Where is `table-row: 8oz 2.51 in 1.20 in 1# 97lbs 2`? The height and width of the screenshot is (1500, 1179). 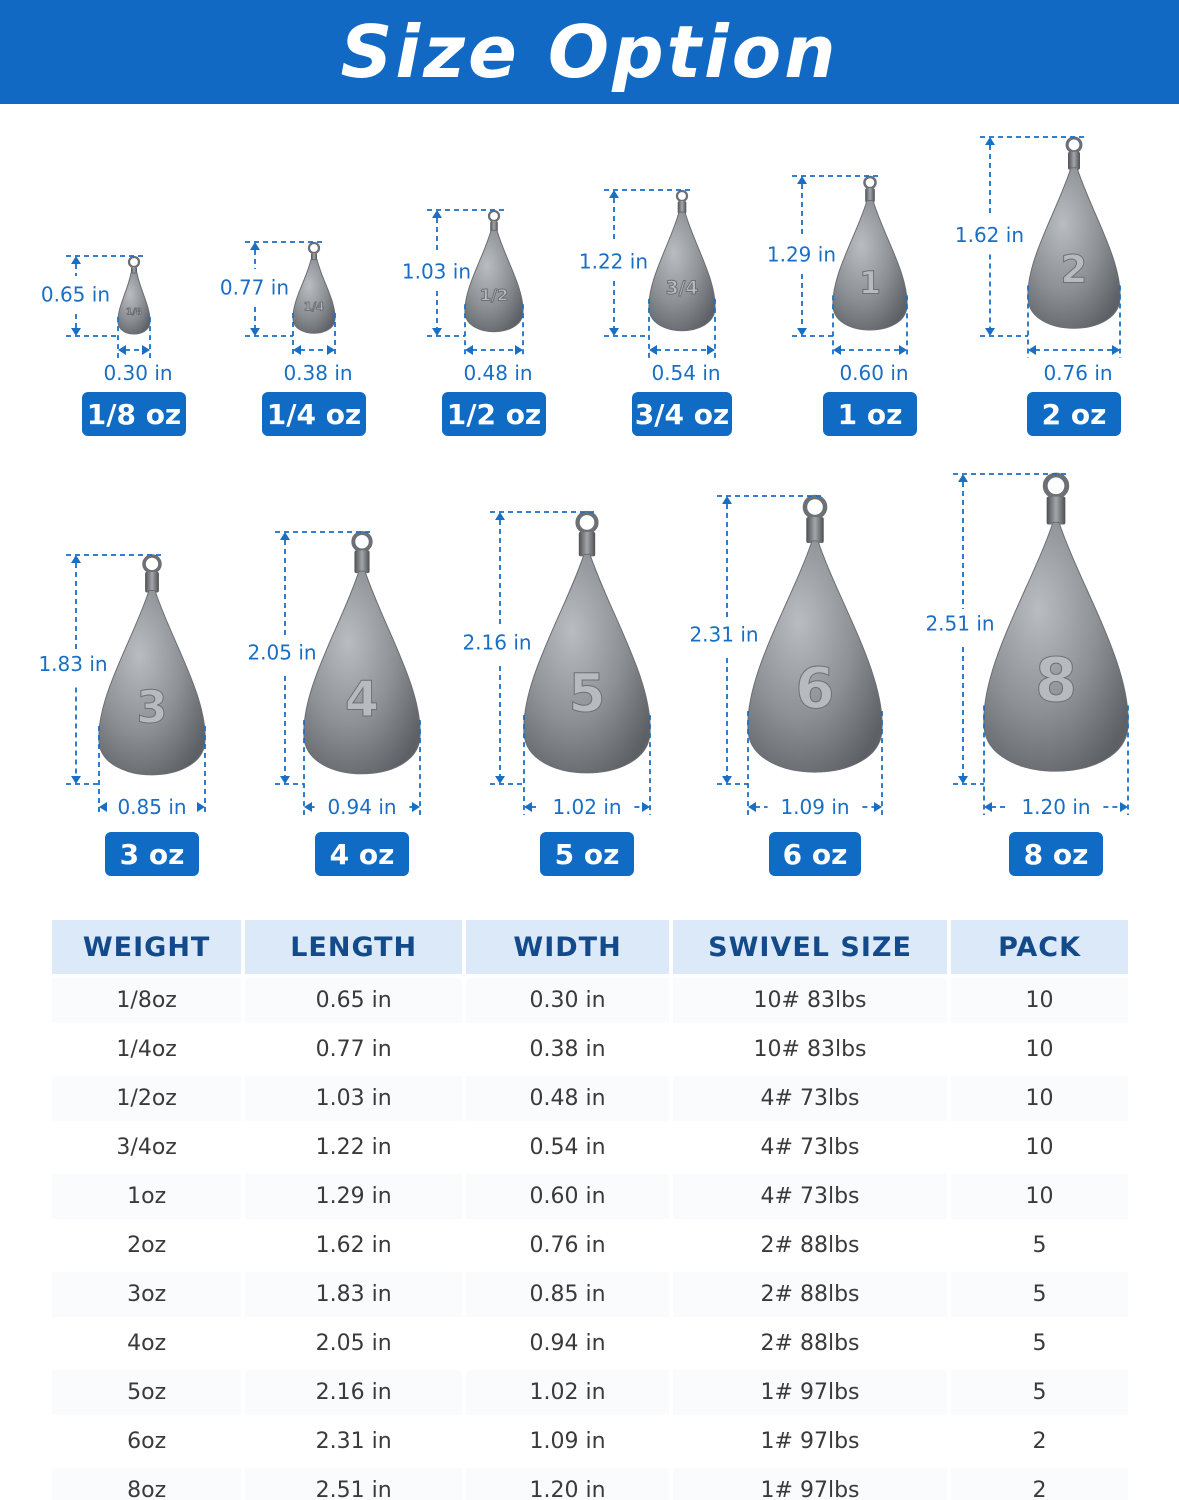 table-row: 8oz 2.51 in 1.20 in 1# 97lbs 2 is located at coordinates (590, 1484).